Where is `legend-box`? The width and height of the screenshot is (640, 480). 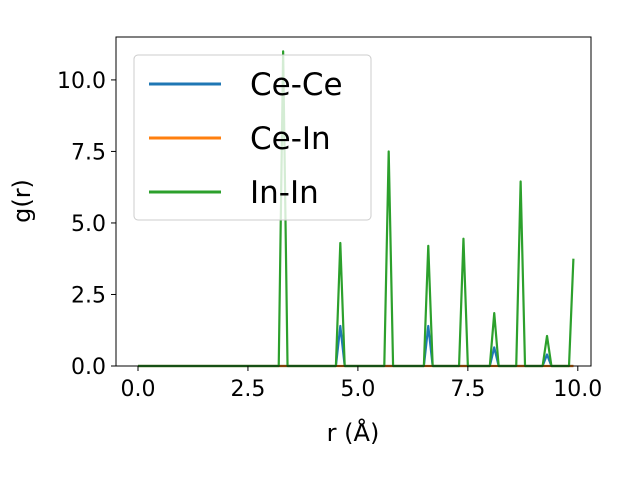 legend-box is located at coordinates (252, 137).